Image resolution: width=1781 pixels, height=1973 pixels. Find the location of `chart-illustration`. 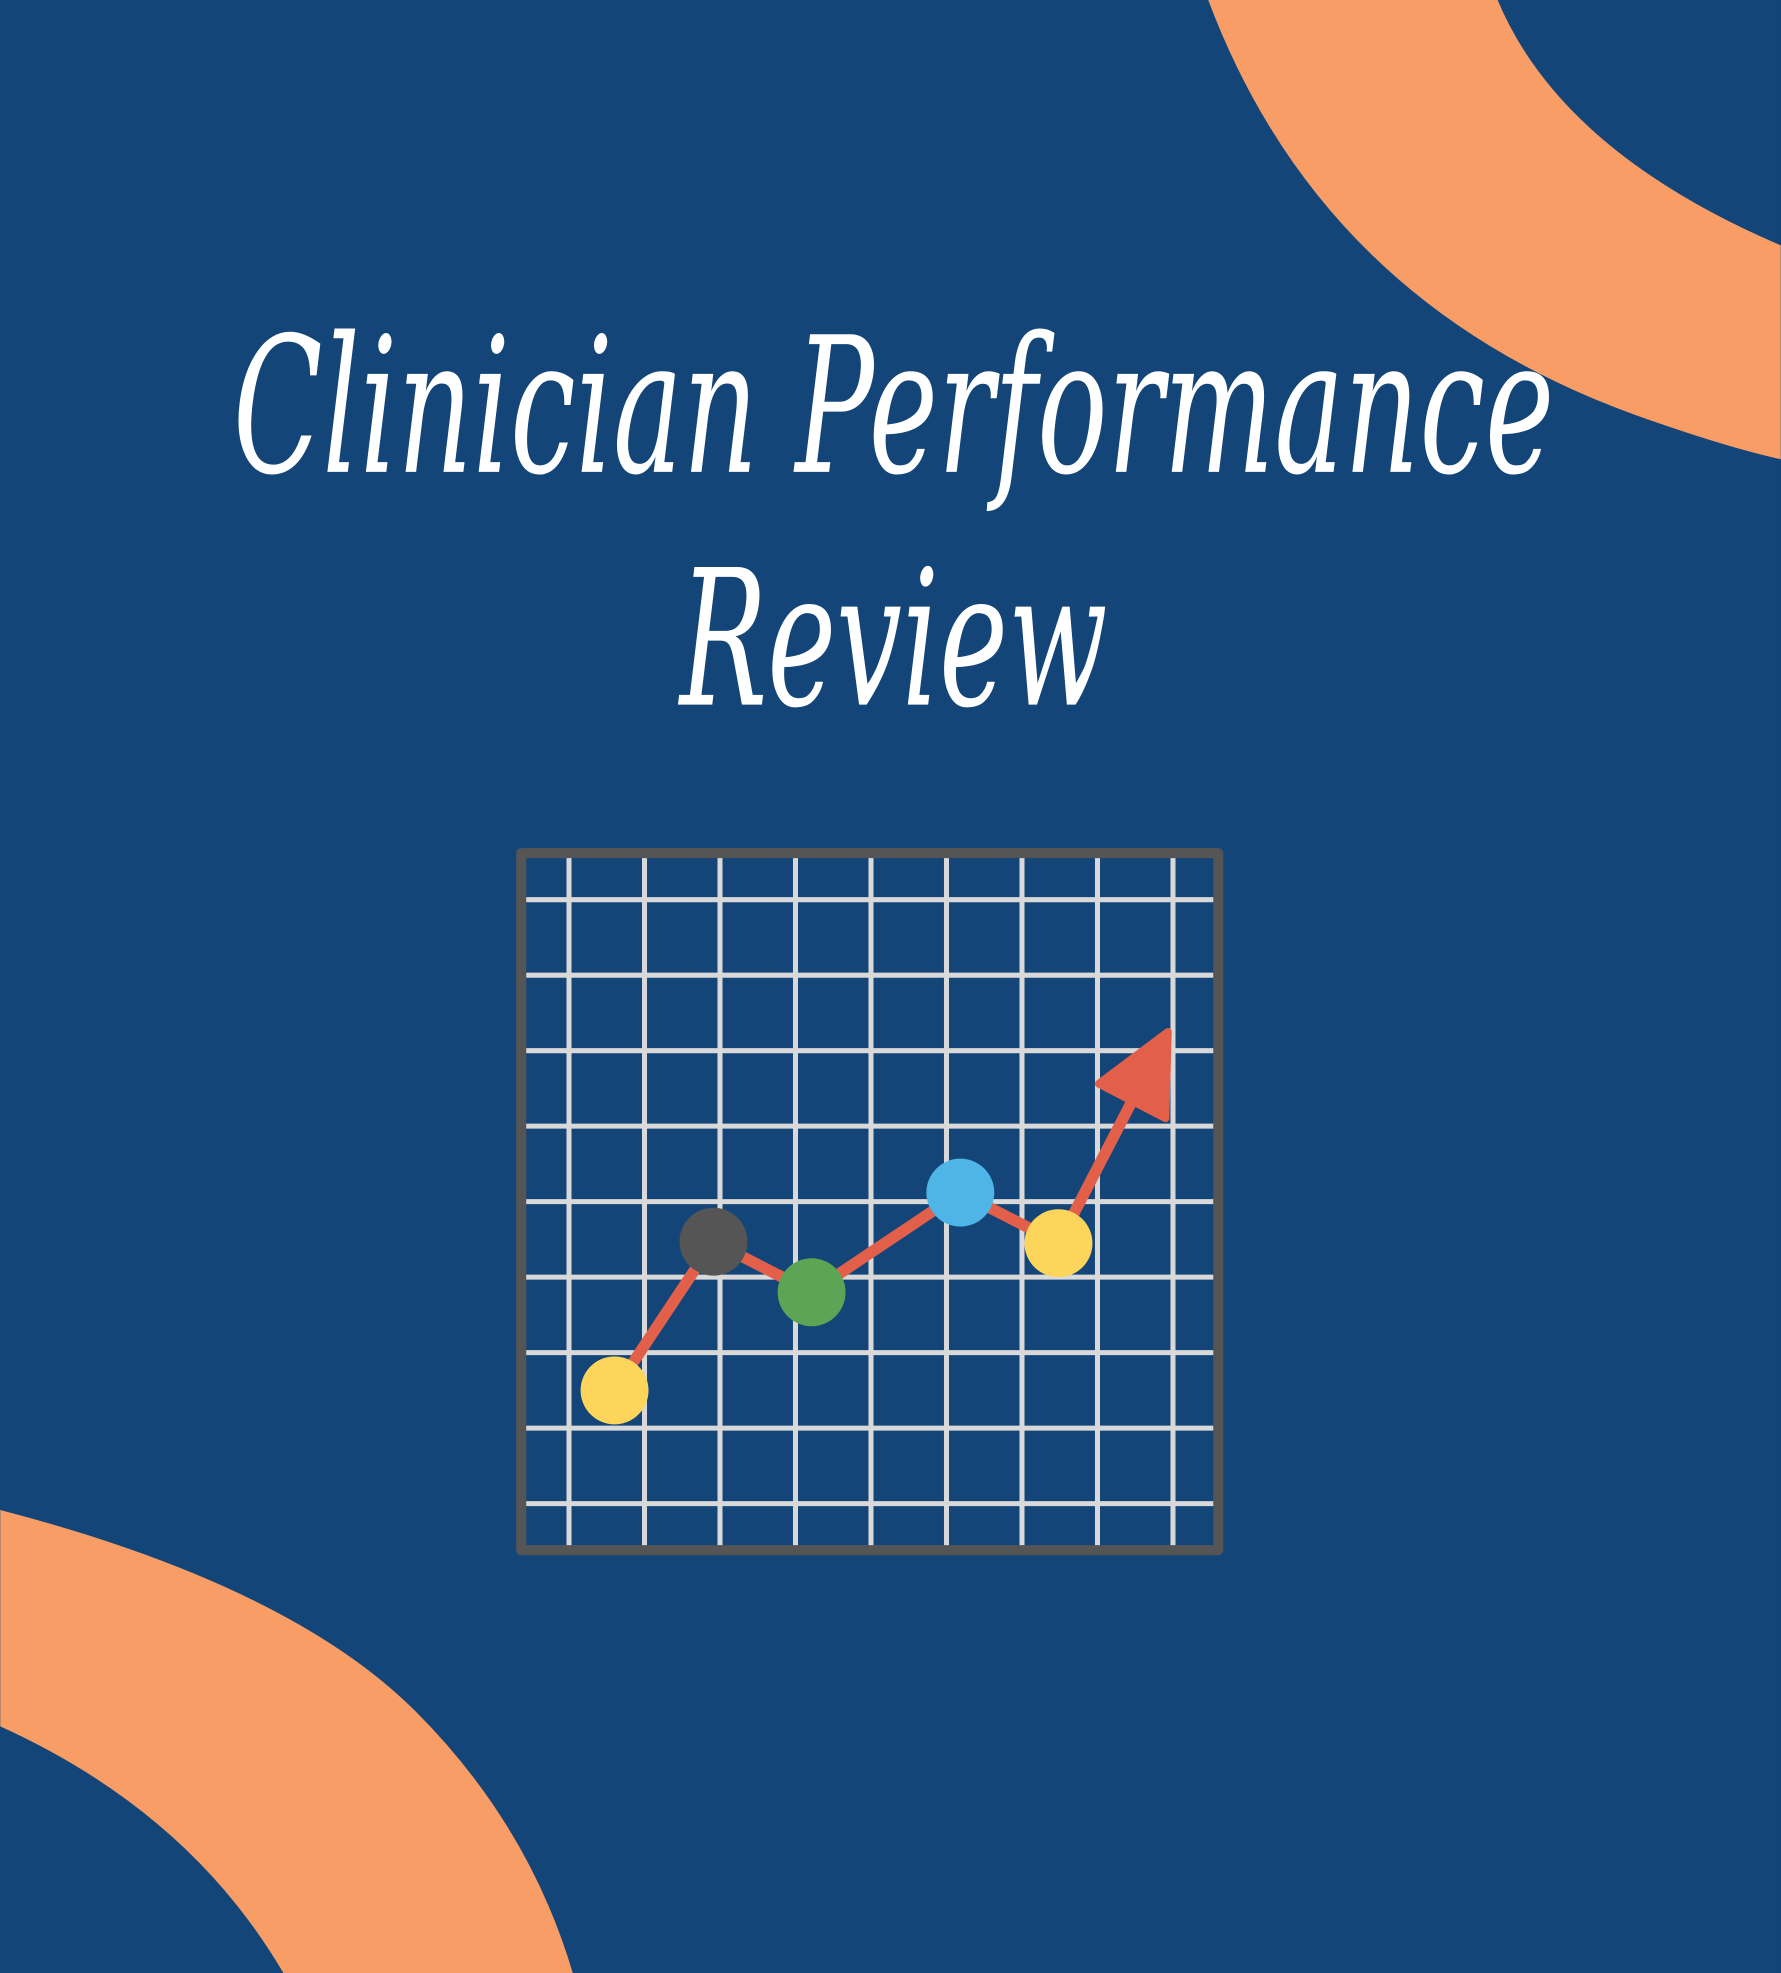

chart-illustration is located at coordinates (870, 1202).